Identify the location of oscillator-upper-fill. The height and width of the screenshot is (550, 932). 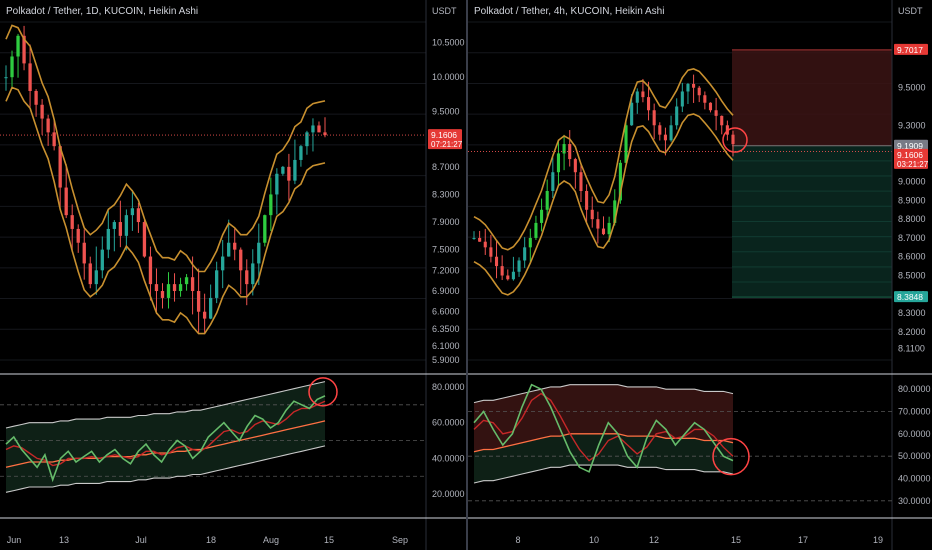
(603, 418).